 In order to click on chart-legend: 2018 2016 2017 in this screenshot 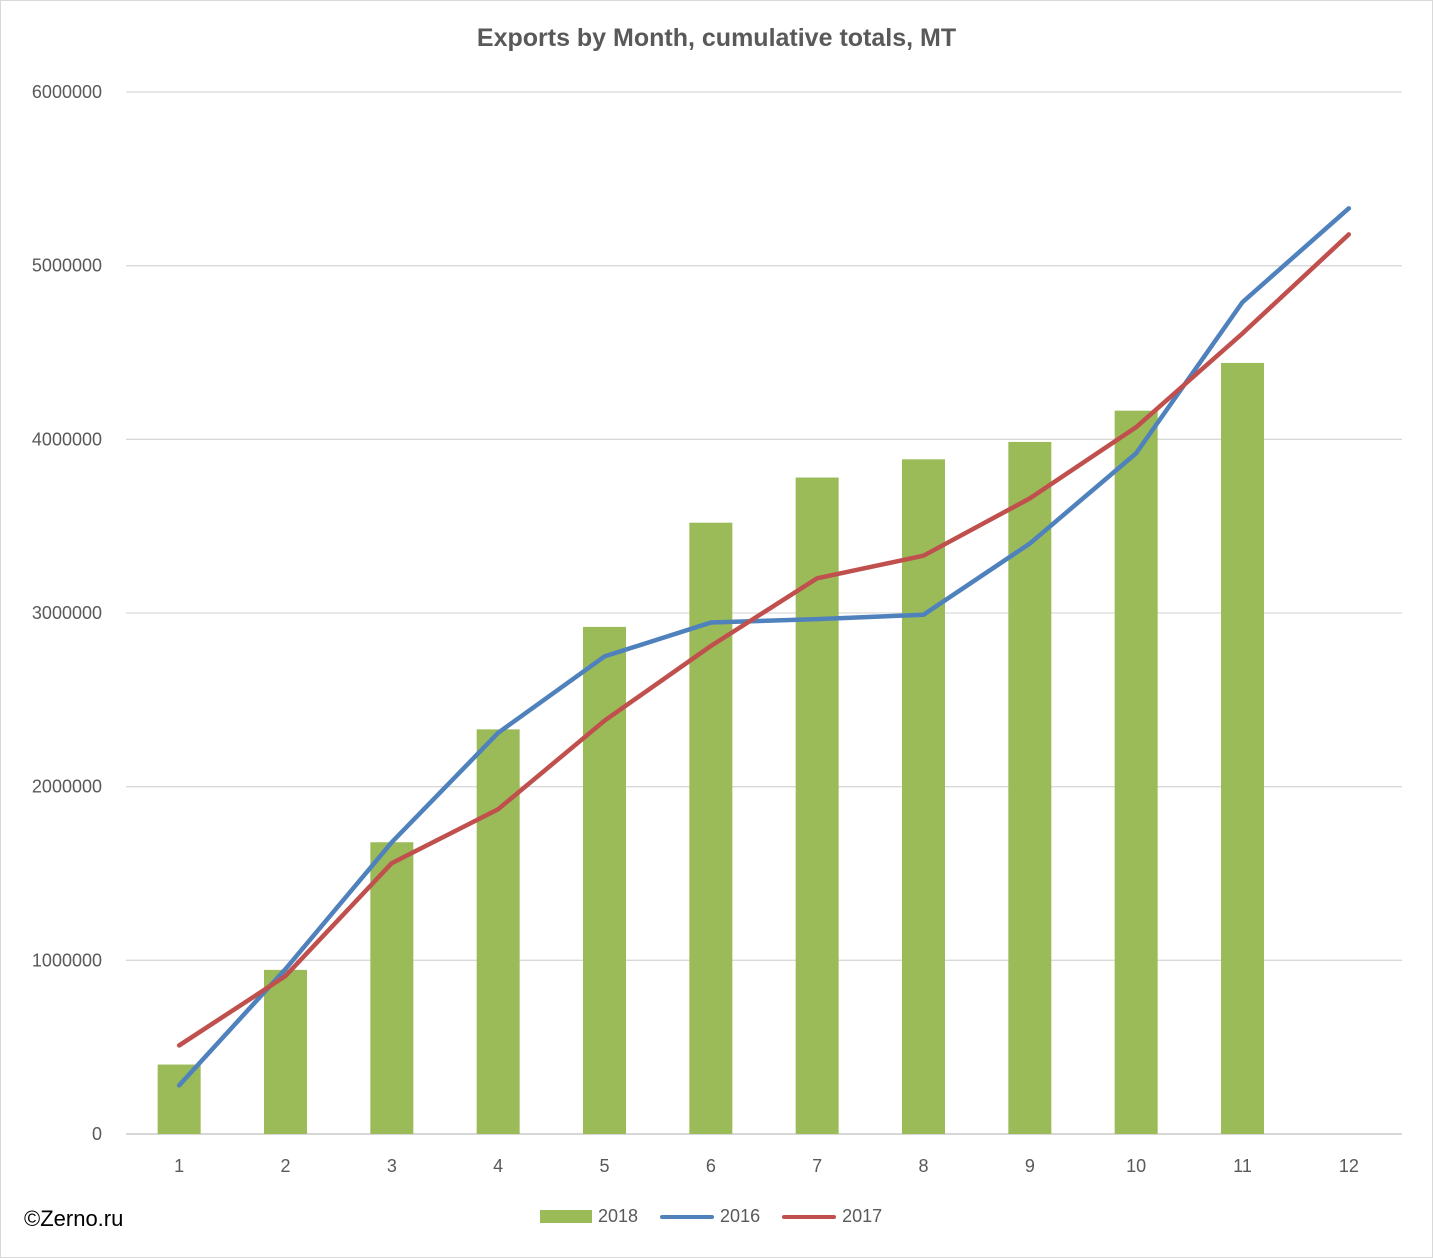, I will do `click(722, 1216)`.